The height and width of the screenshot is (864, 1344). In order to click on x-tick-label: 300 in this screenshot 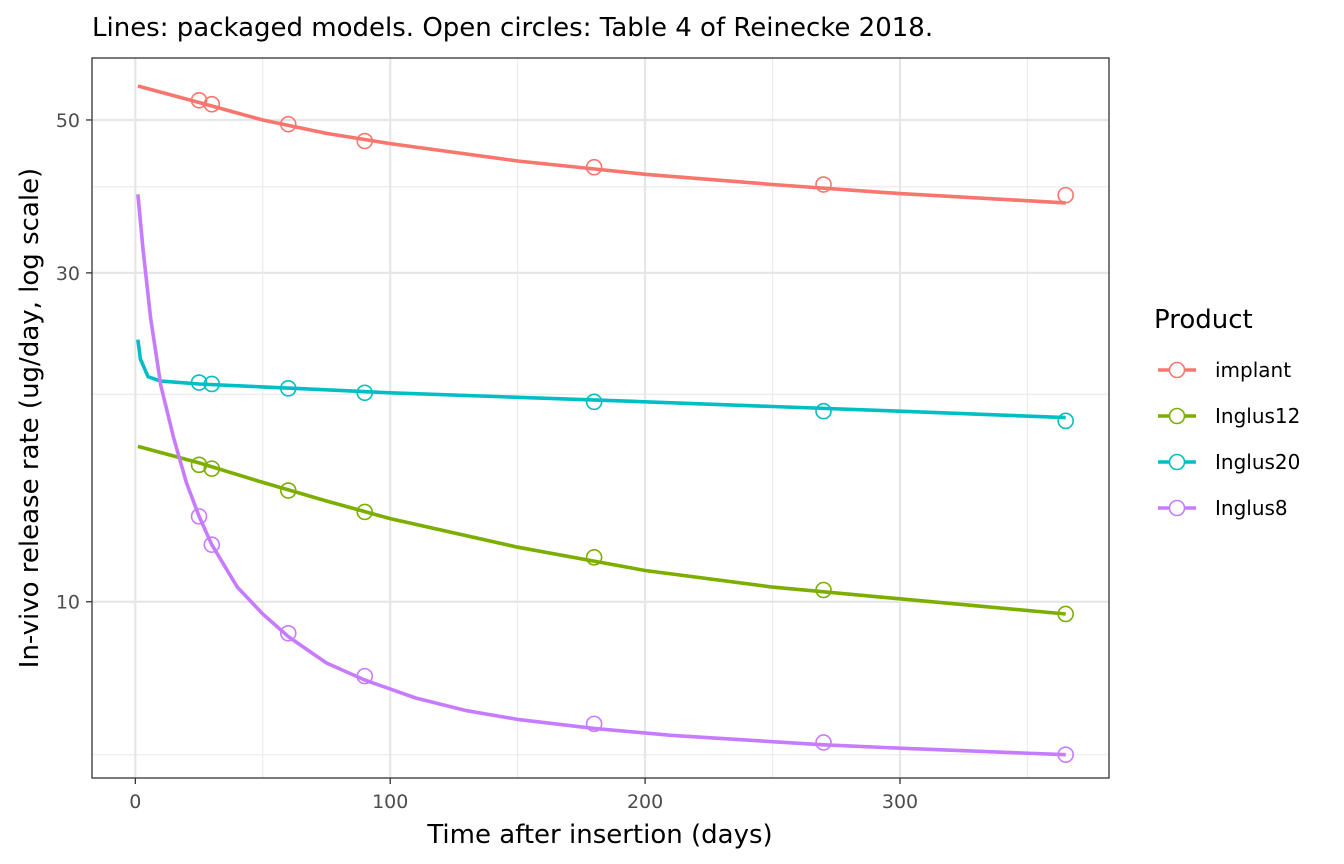, I will do `click(900, 802)`.